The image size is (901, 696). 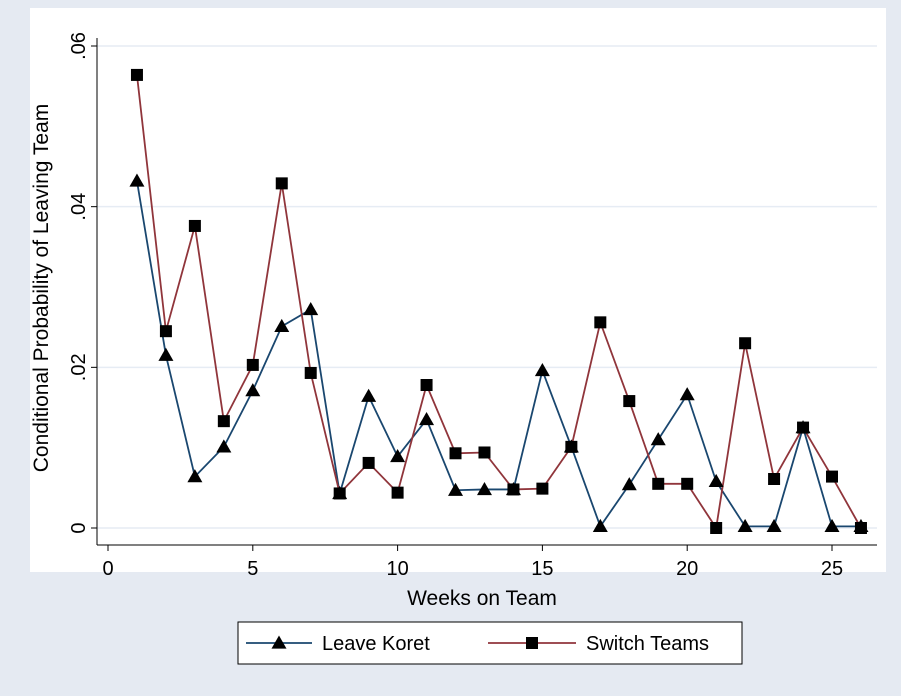 I want to click on x-tick-label: 0, so click(x=107, y=569).